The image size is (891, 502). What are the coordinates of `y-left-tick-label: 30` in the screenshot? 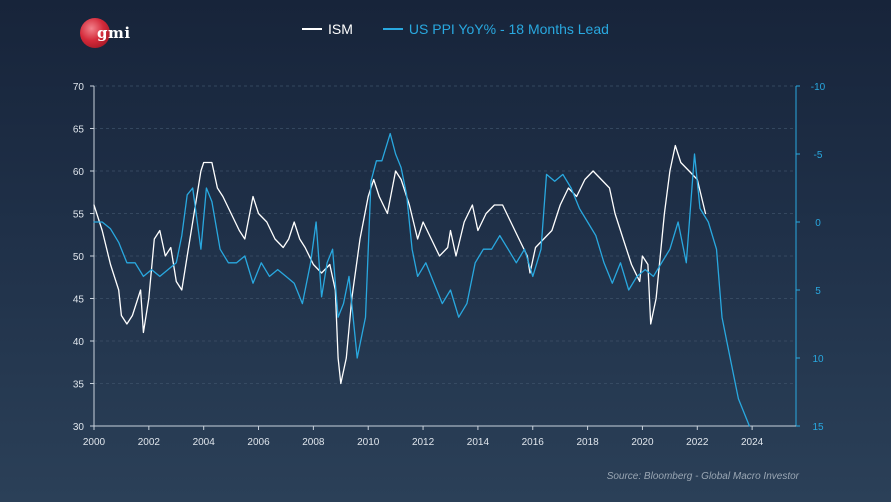 It's located at (79, 427).